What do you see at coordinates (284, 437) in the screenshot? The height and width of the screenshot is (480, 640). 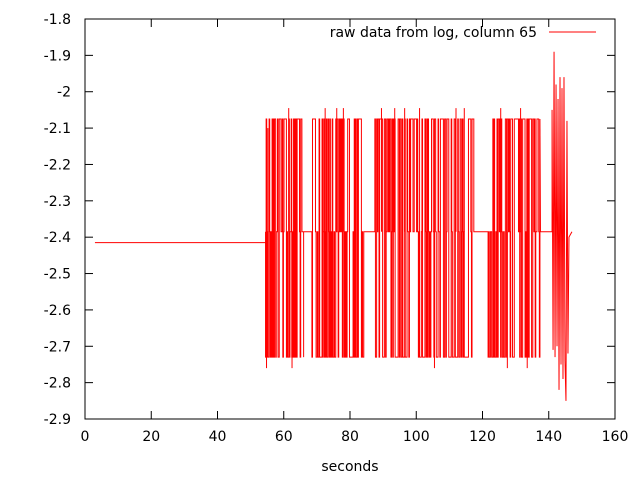 I see `x-tick-label: 60` at bounding box center [284, 437].